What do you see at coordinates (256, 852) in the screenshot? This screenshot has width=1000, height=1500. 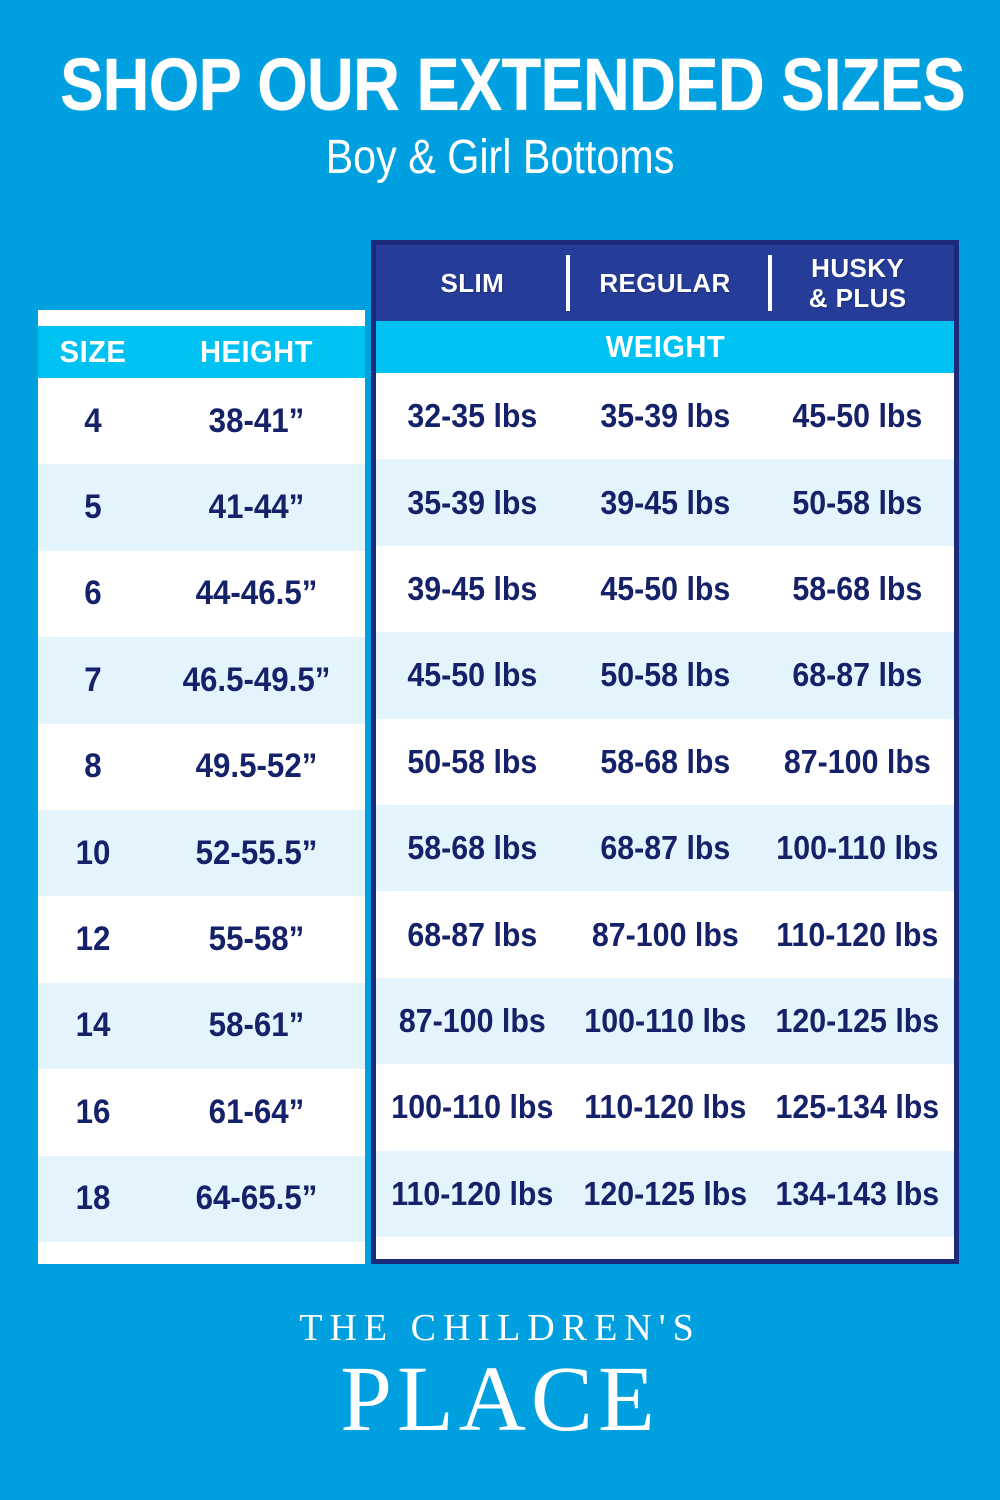 I see `cell-height: 52-55.5”` at bounding box center [256, 852].